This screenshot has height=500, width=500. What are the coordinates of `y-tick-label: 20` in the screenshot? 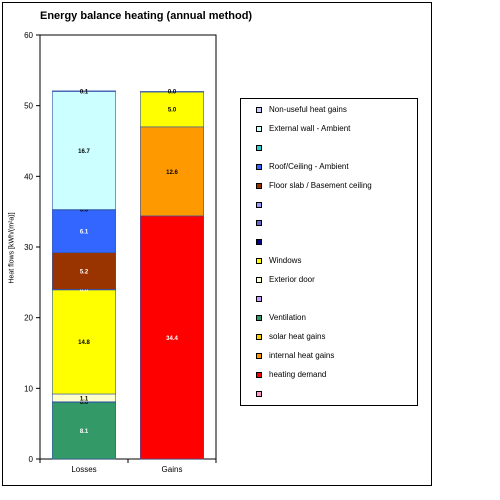 It's located at (28, 318).